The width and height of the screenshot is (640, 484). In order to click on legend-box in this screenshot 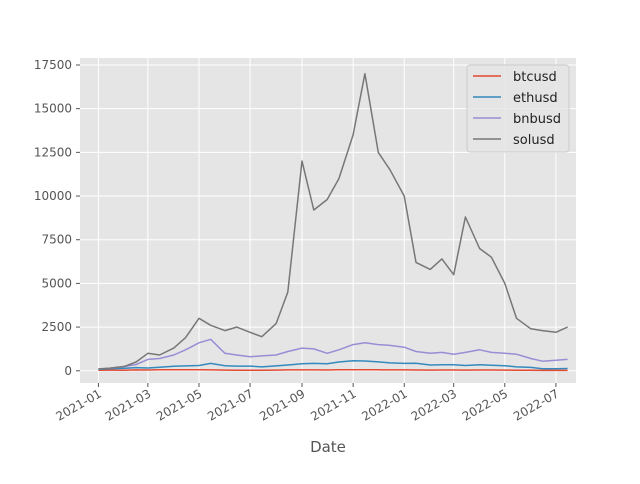, I will do `click(518, 108)`.